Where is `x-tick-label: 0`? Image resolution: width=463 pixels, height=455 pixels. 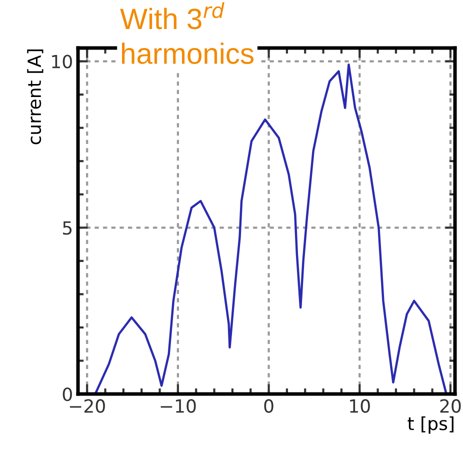
x-tick-label: 0 is located at coordinates (269, 406).